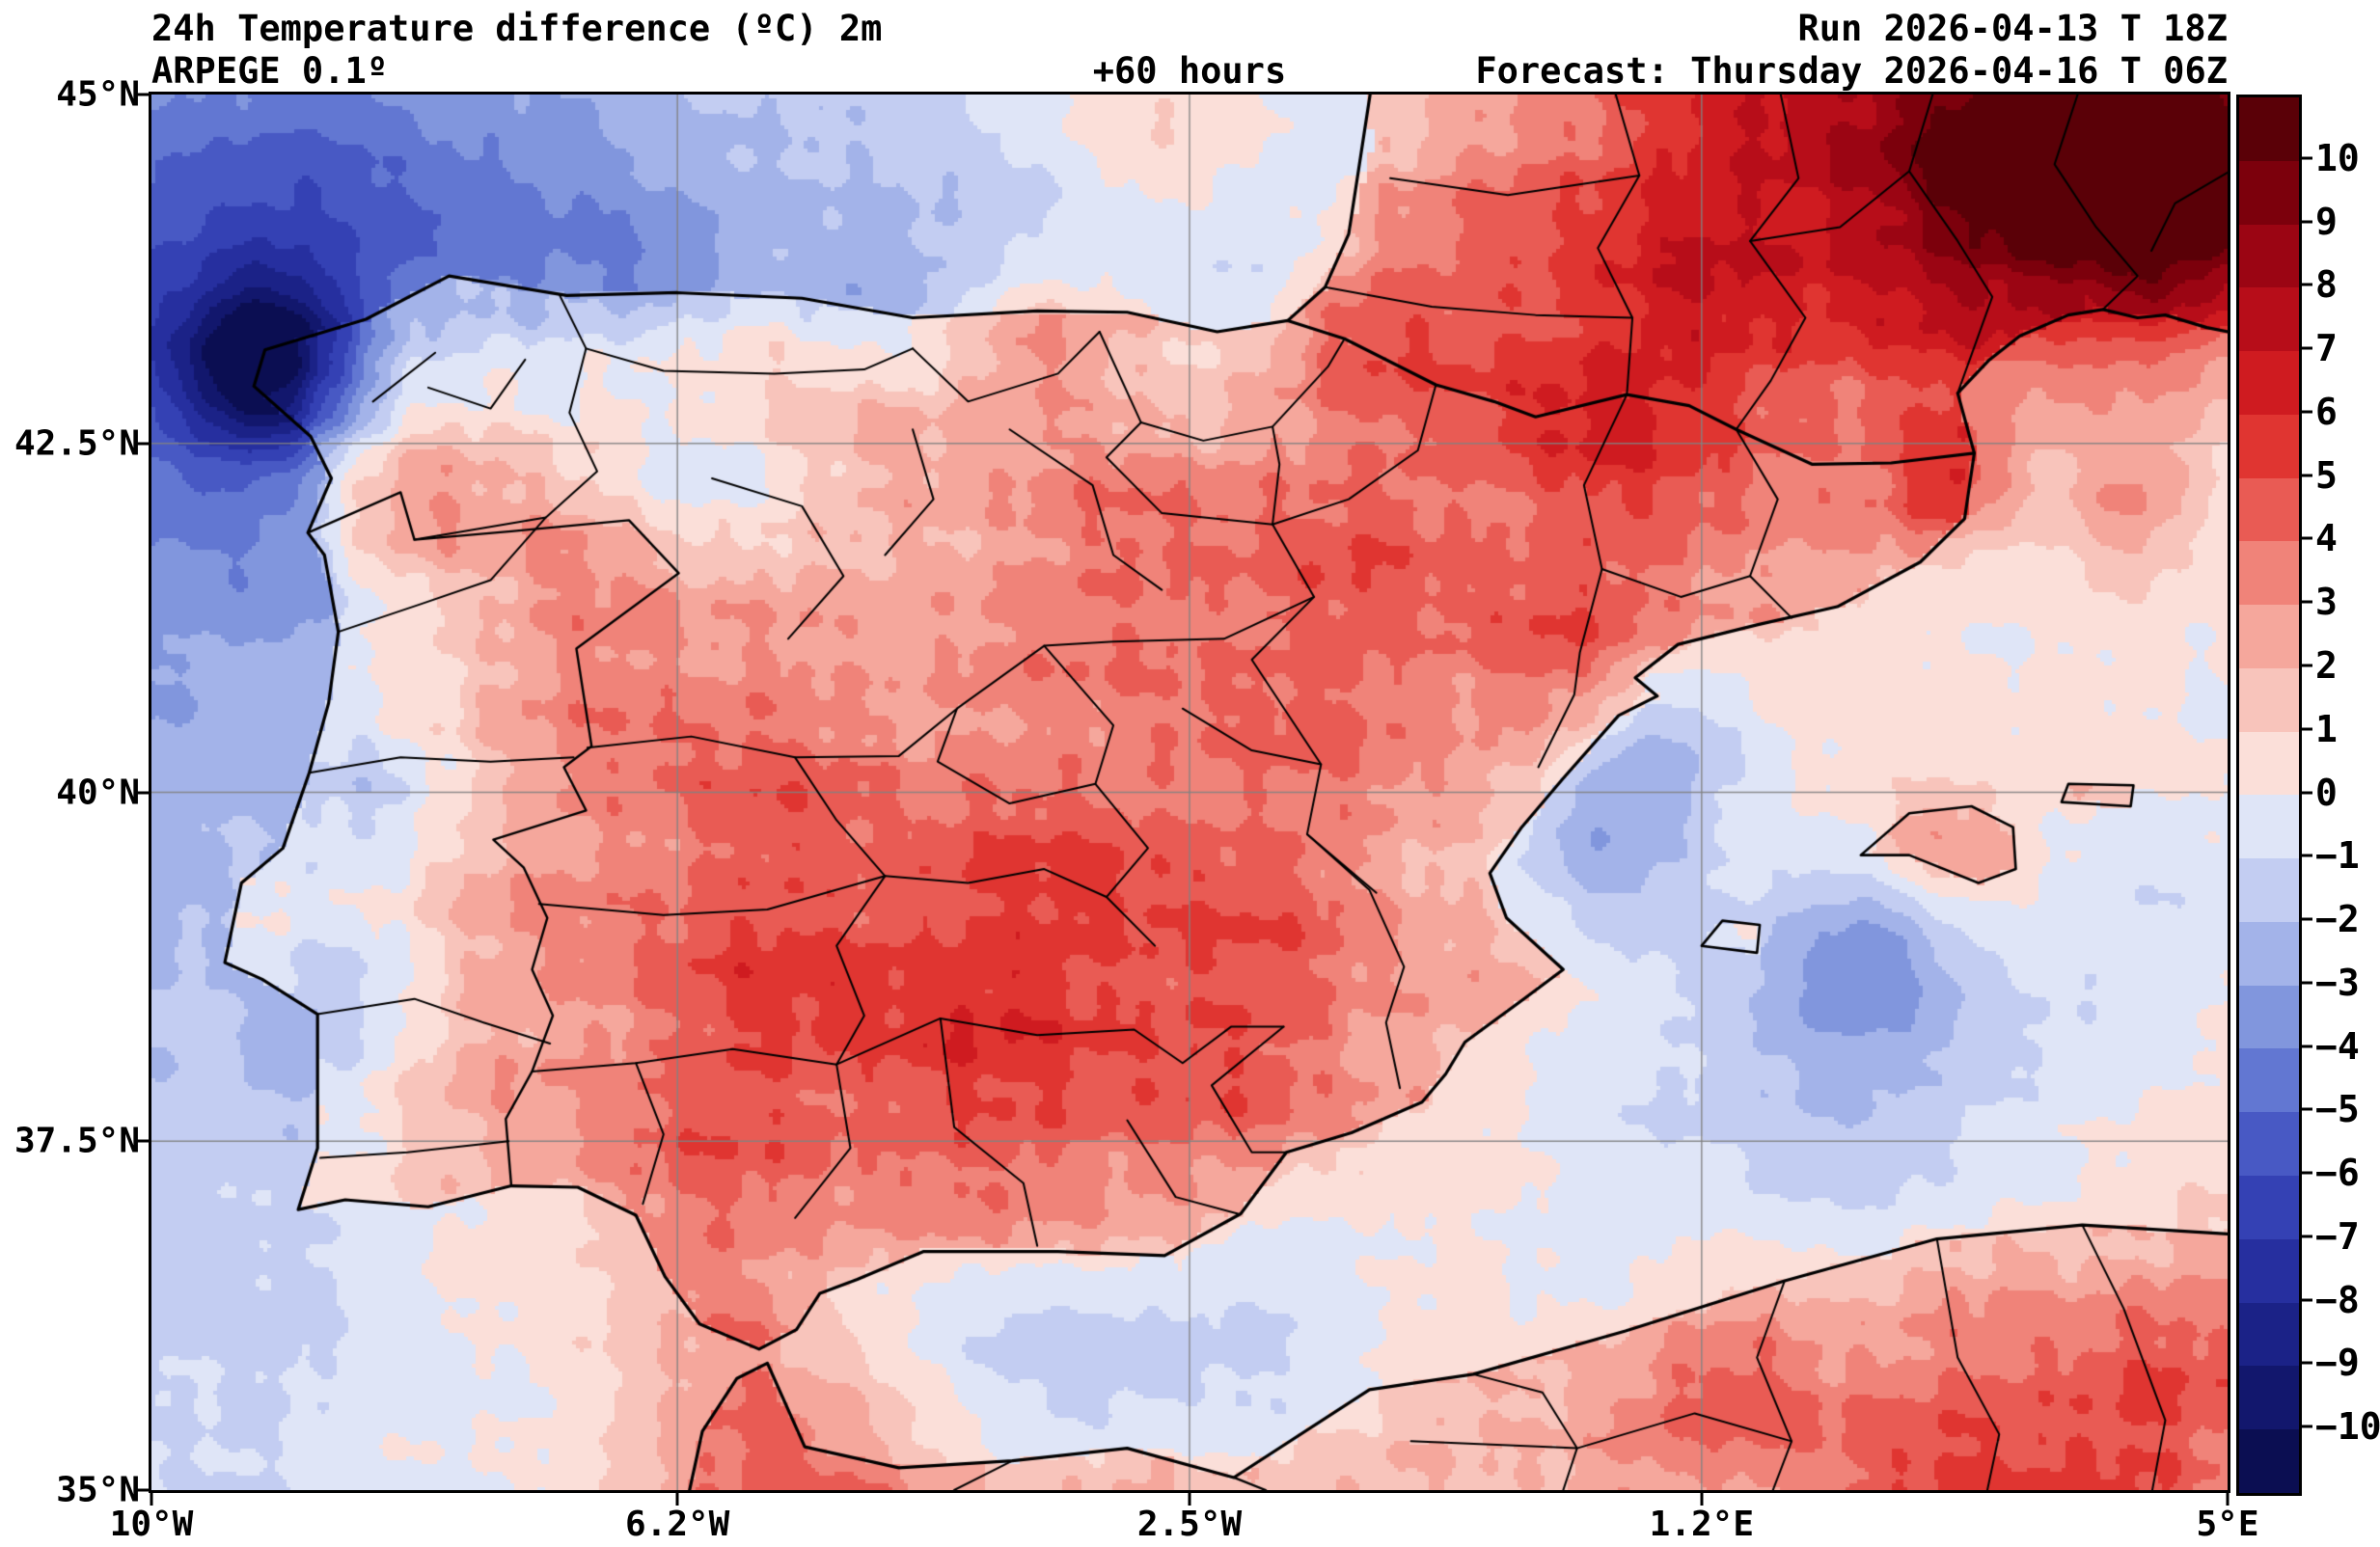 The height and width of the screenshot is (1547, 2380). I want to click on x-tick-label: 10°W, so click(151, 1524).